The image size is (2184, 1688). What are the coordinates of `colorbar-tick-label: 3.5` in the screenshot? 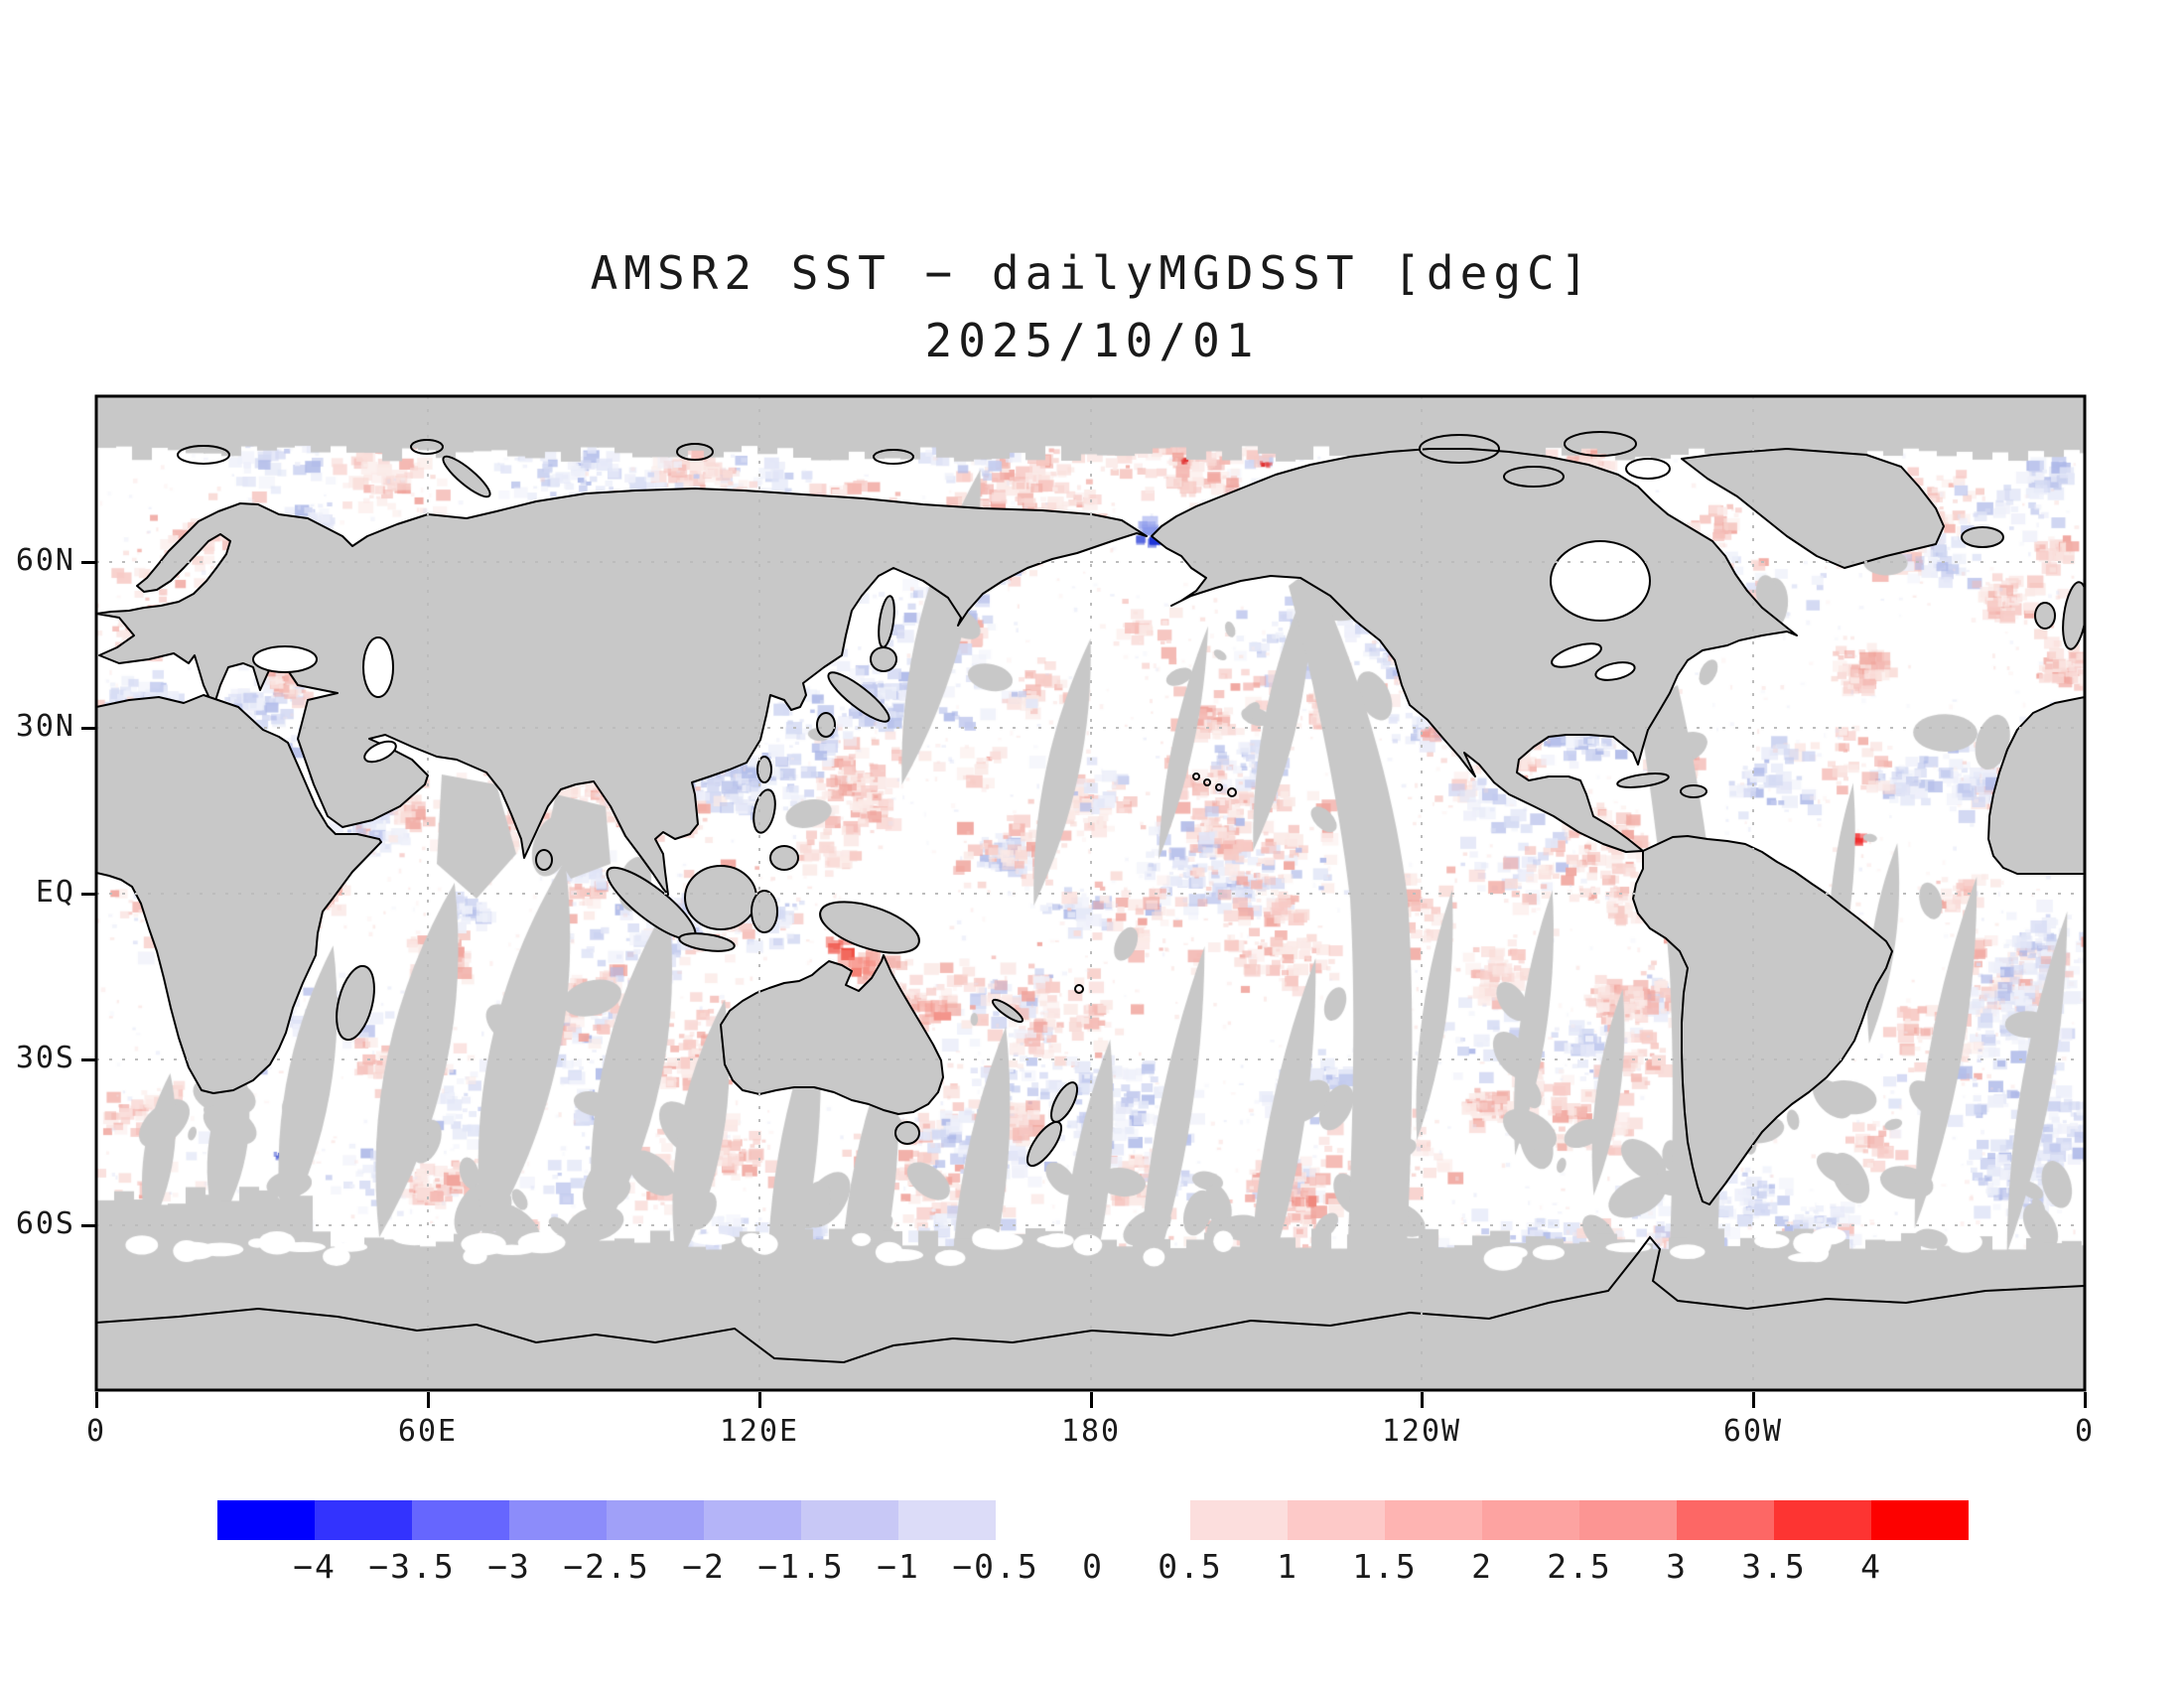 It's located at (1774, 1566).